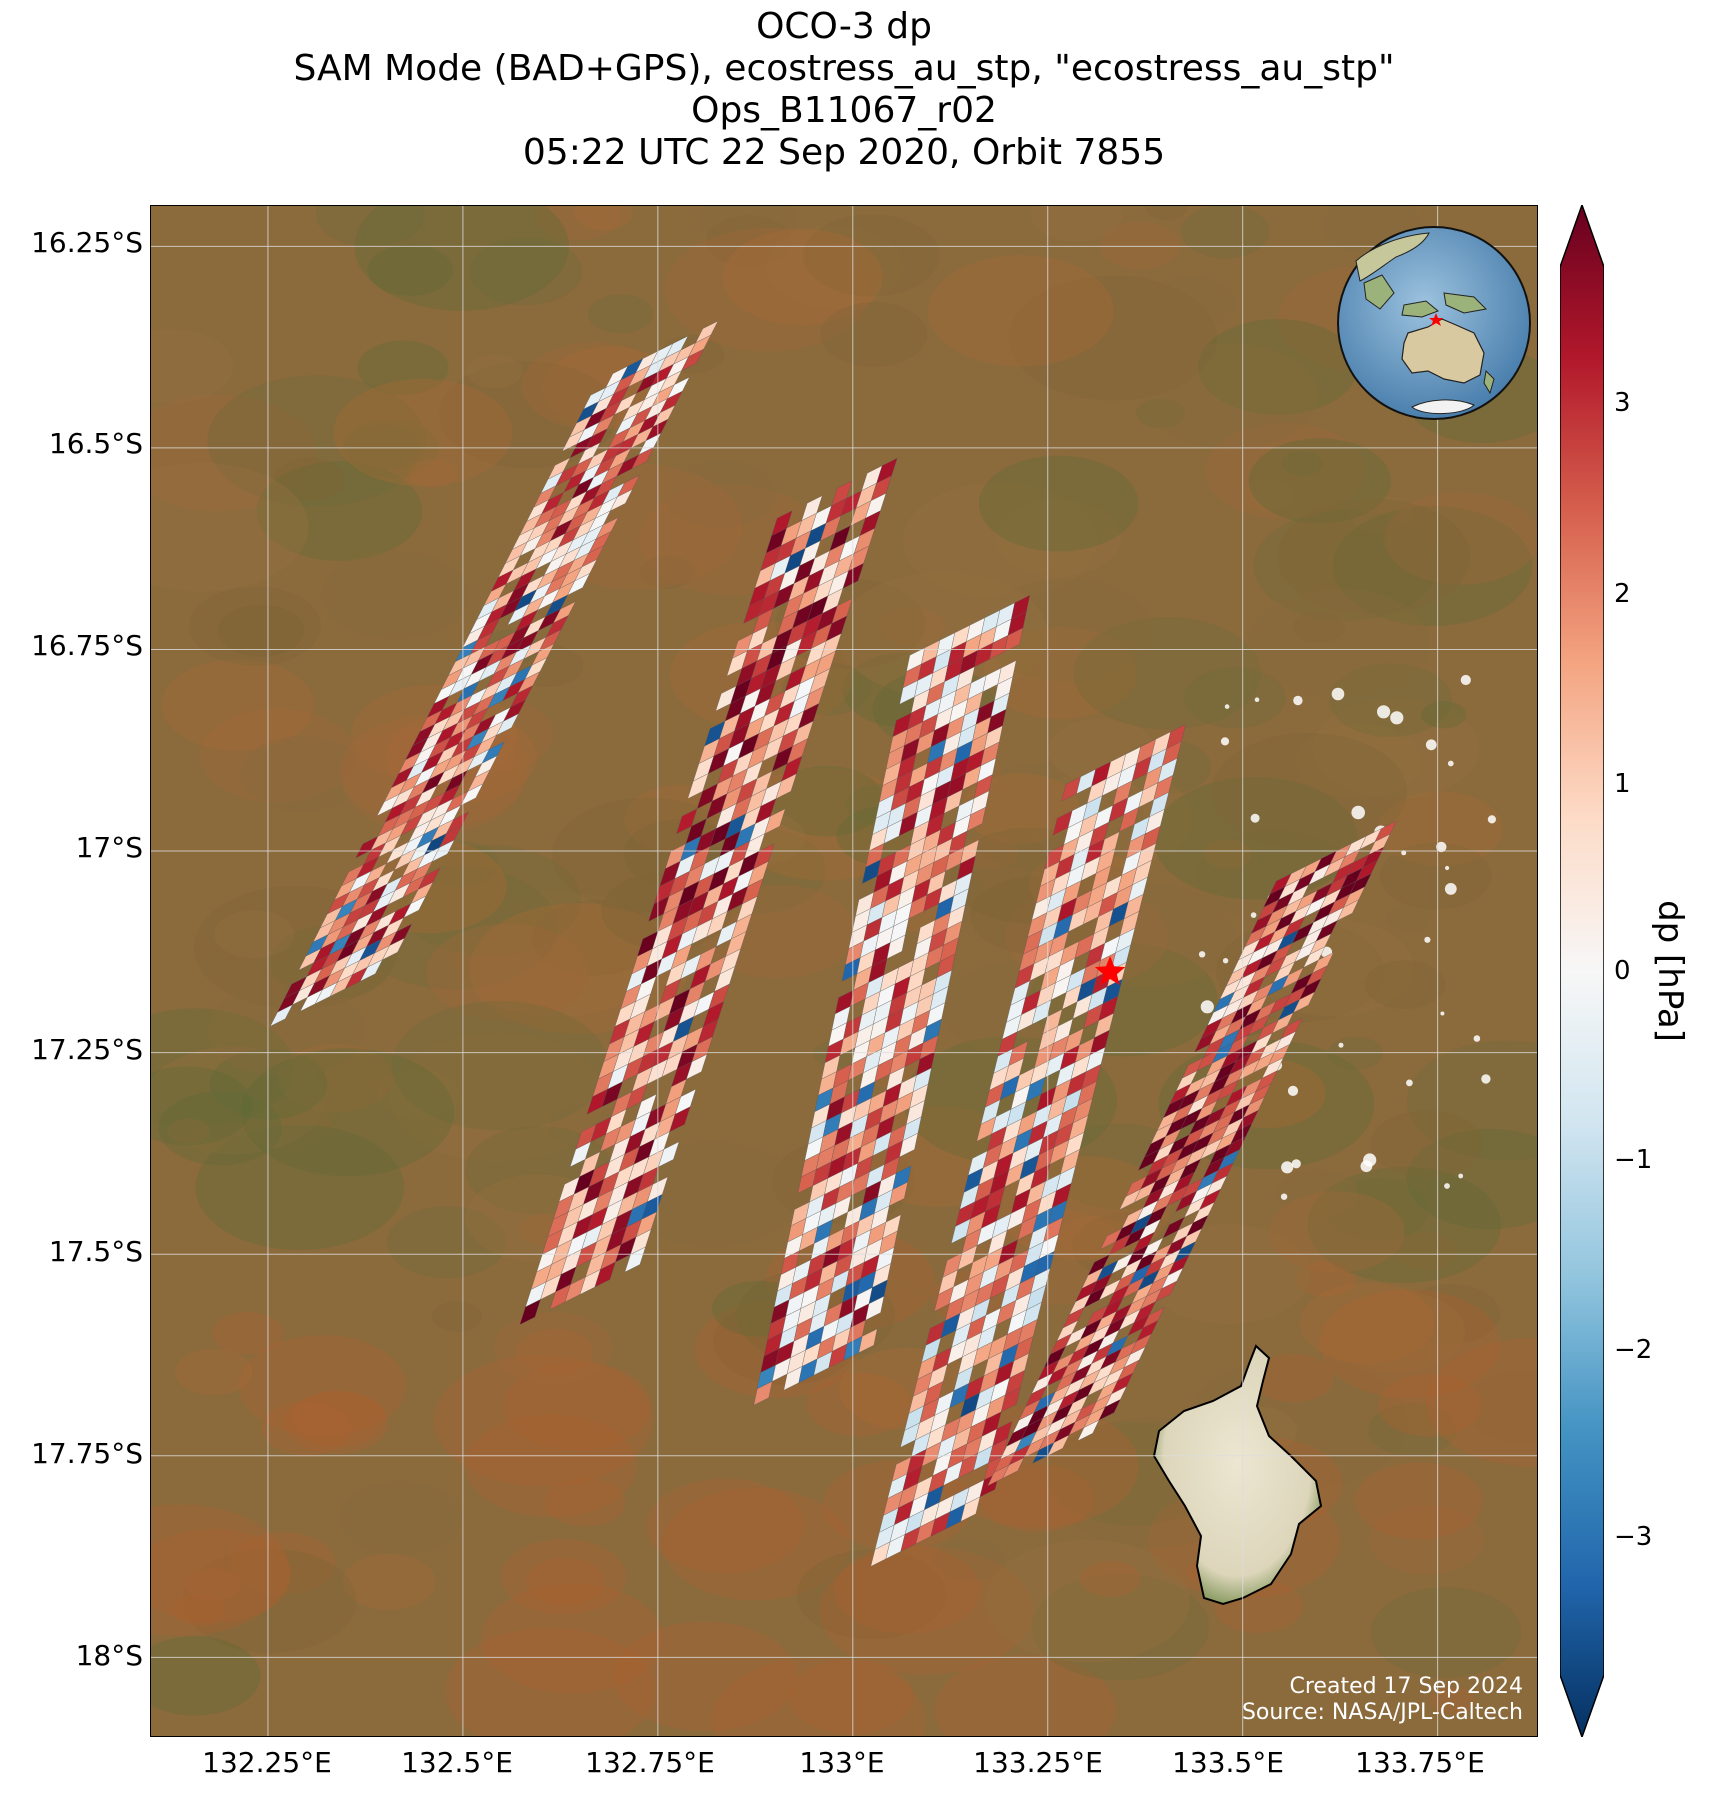 The image size is (1722, 1795). I want to click on colorbar-tick-label: −3, so click(1633, 1537).